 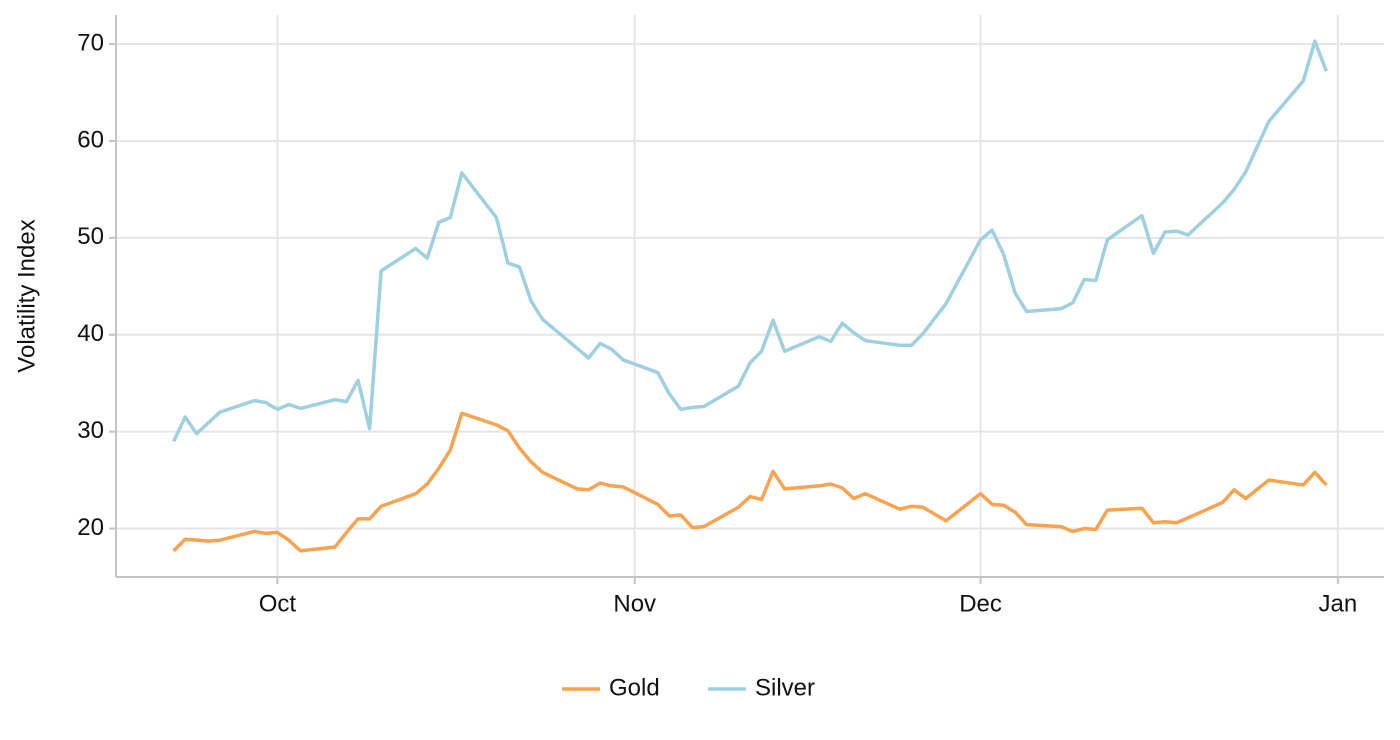 What do you see at coordinates (90, 42) in the screenshot?
I see `y-tick-label: 70` at bounding box center [90, 42].